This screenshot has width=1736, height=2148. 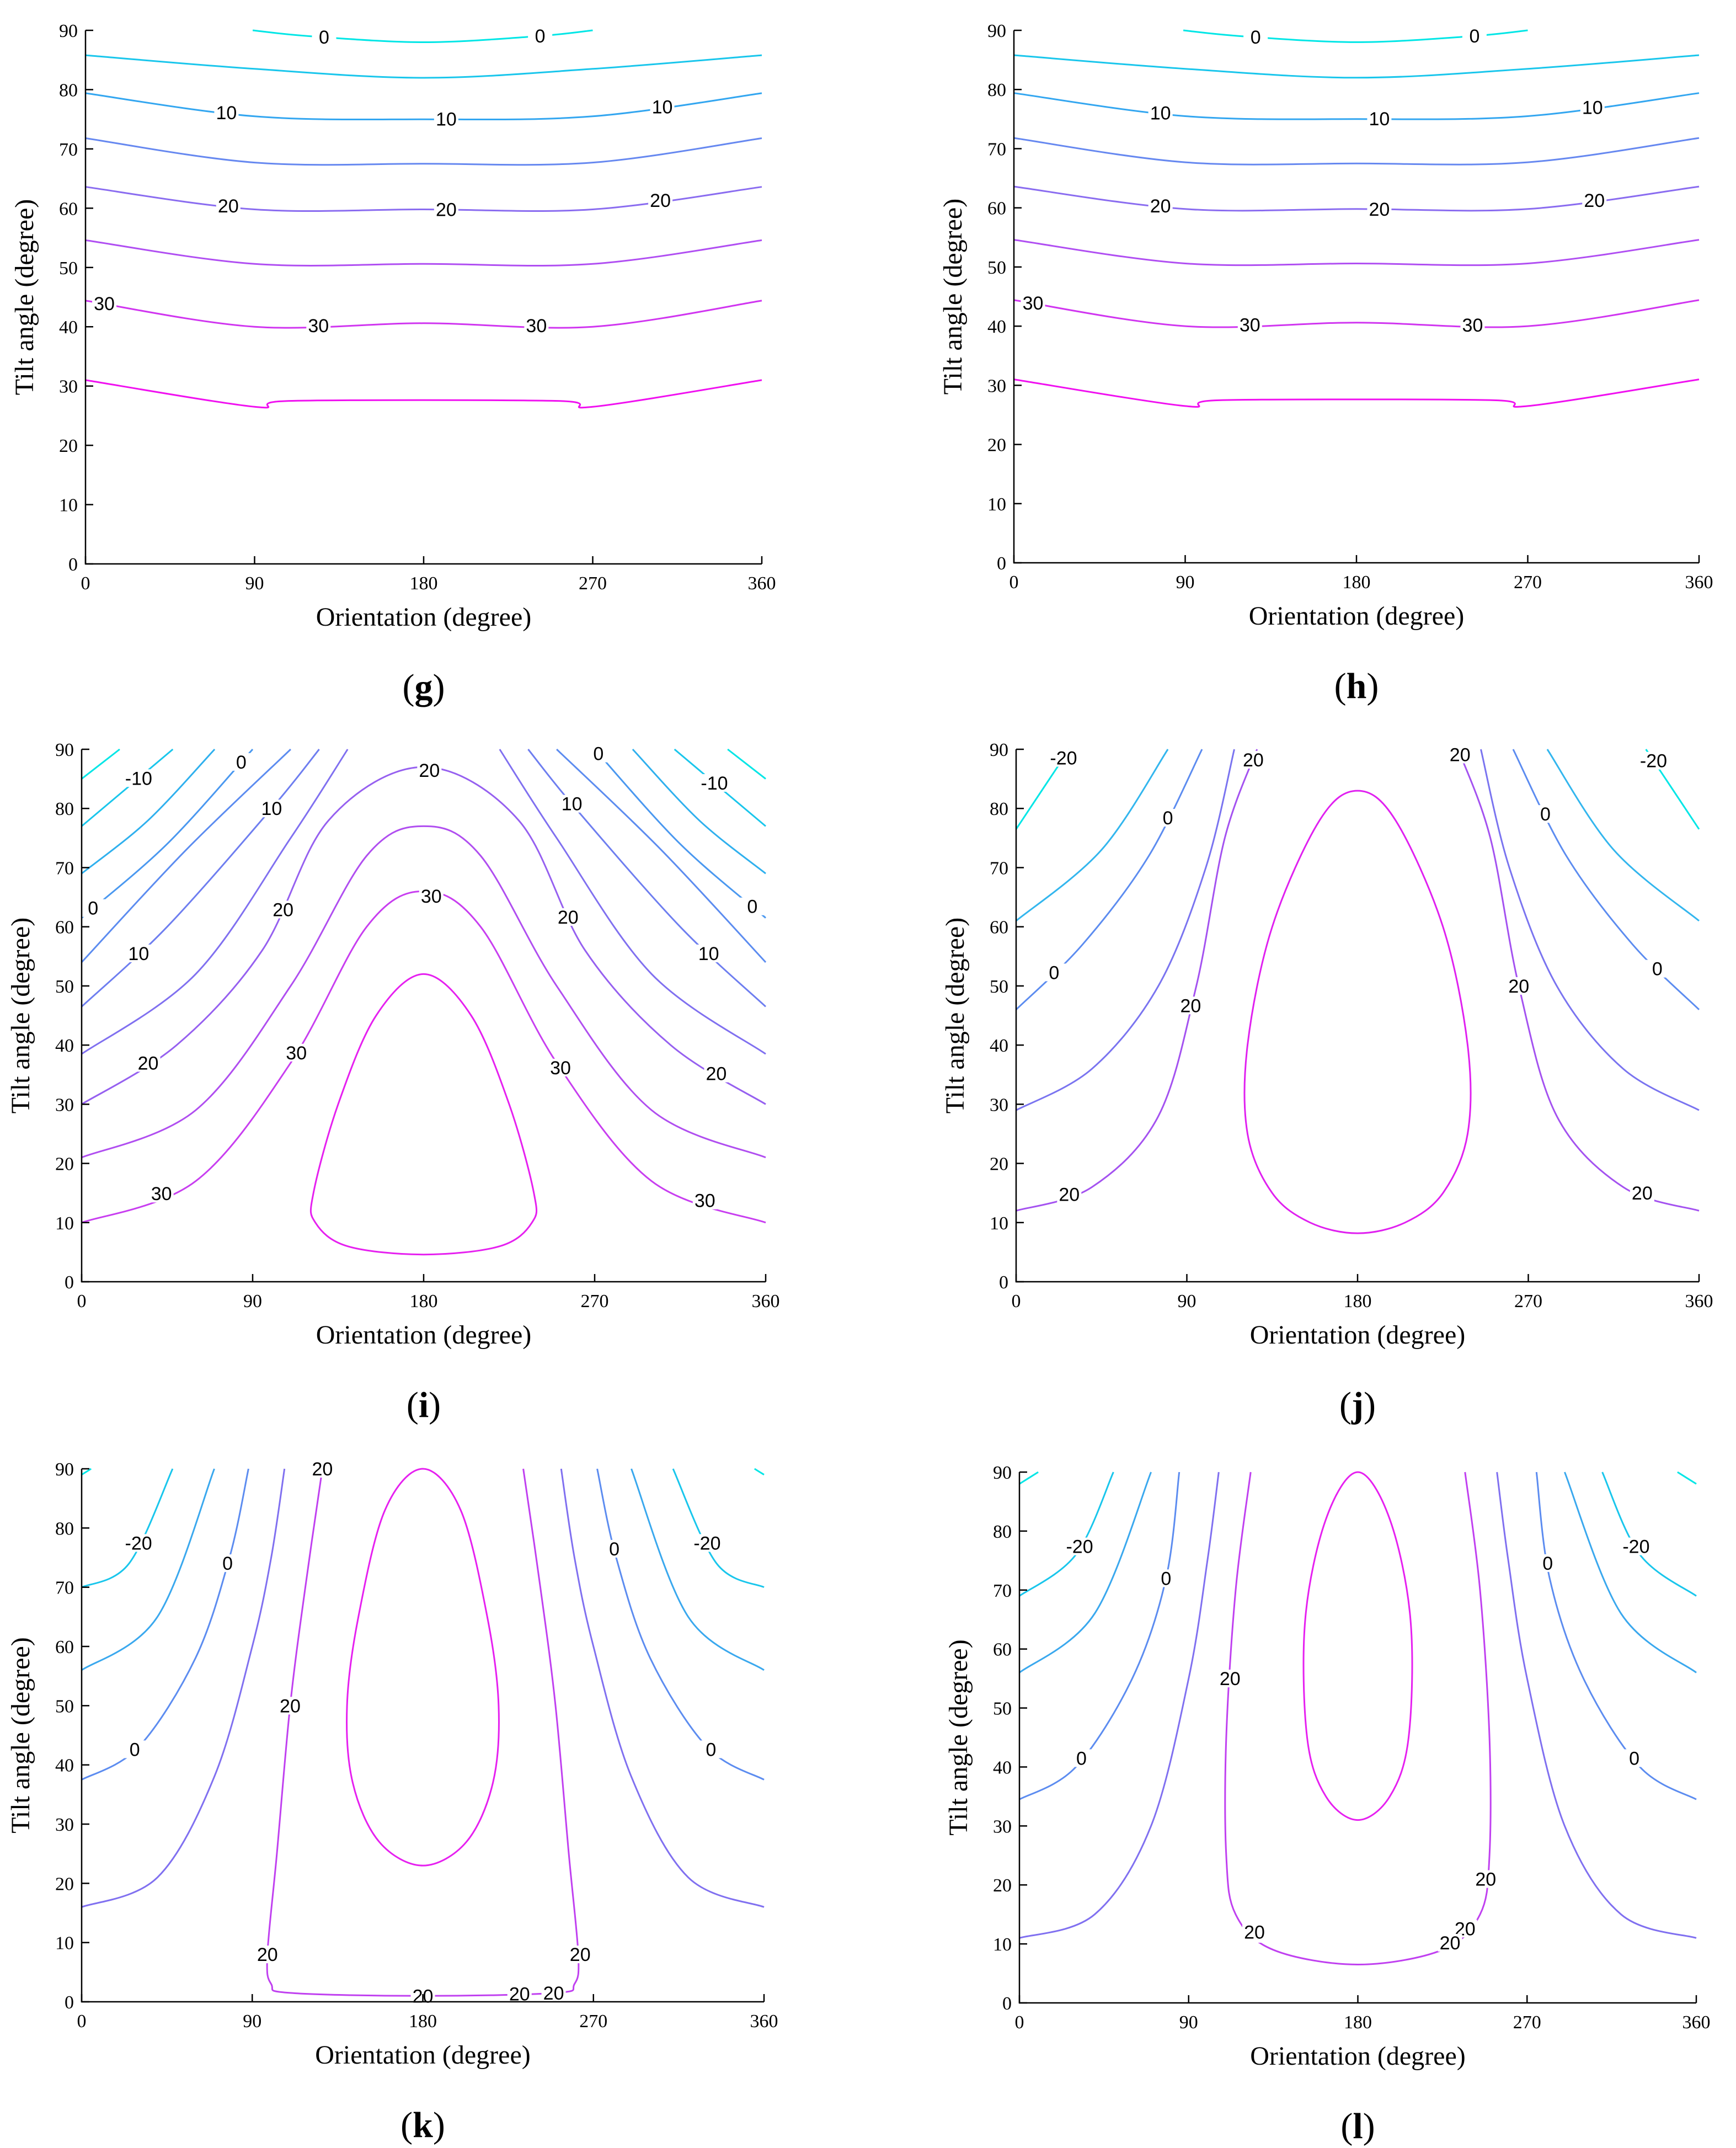 What do you see at coordinates (1687, 1478) in the screenshot?
I see `contour-line--30` at bounding box center [1687, 1478].